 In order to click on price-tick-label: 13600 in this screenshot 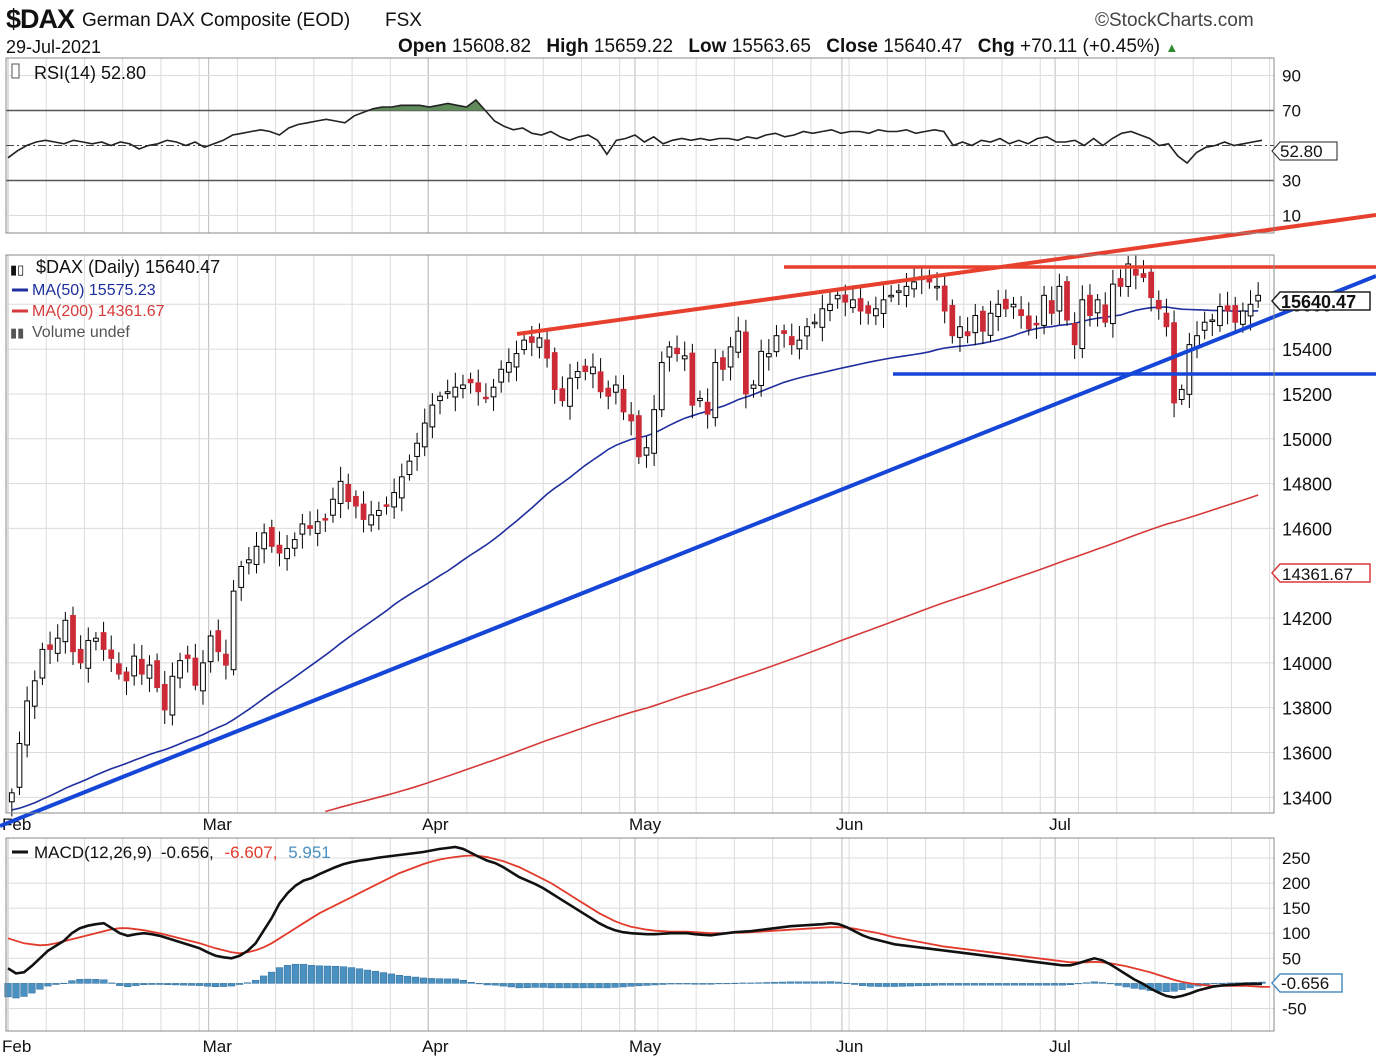, I will do `click(1307, 753)`.